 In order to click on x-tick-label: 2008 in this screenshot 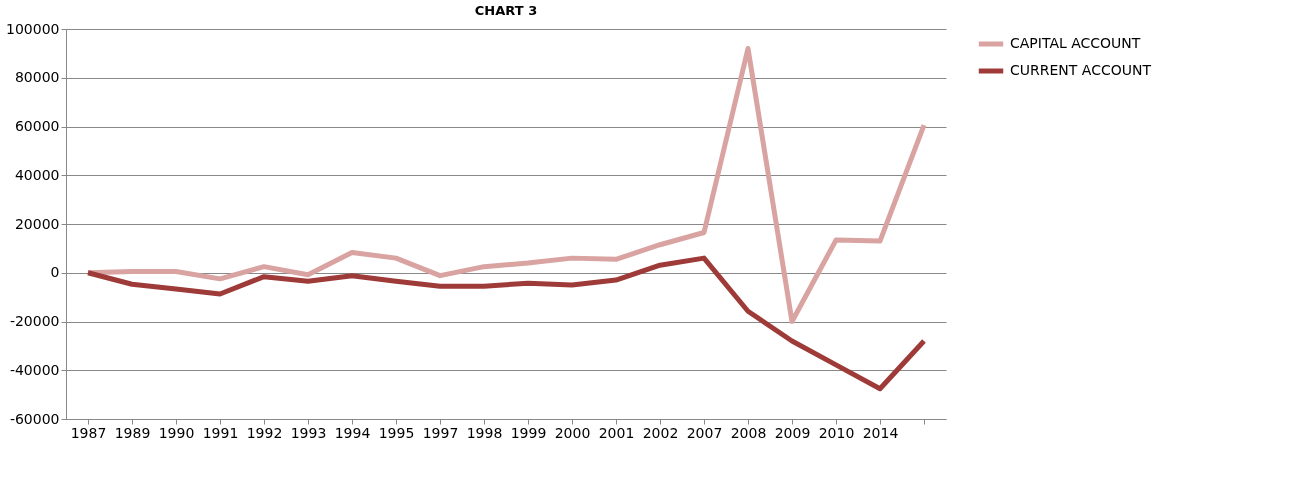, I will do `click(748, 432)`.